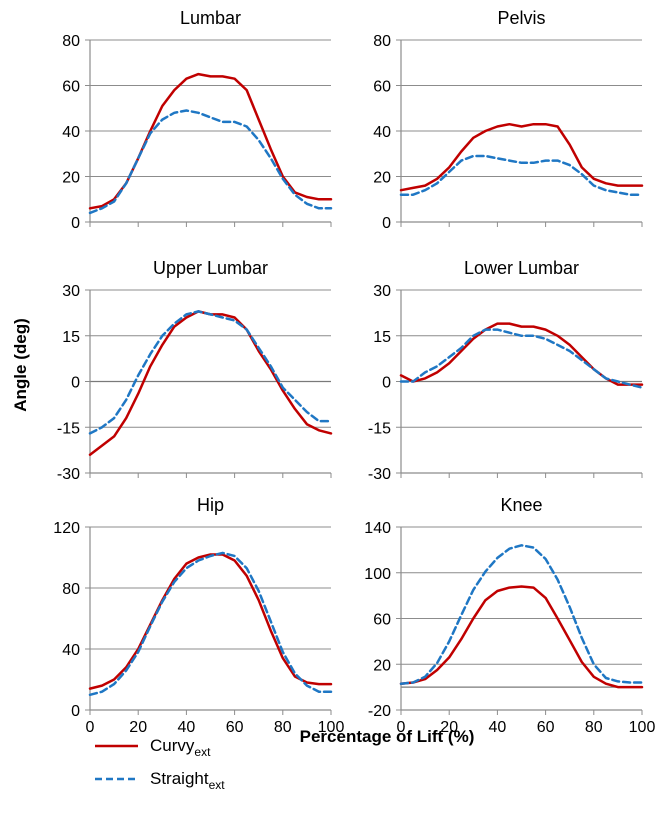 Image resolution: width=664 pixels, height=819 pixels. Describe the element at coordinates (66, 528) in the screenshot. I see `y-tick-label: 120` at that location.